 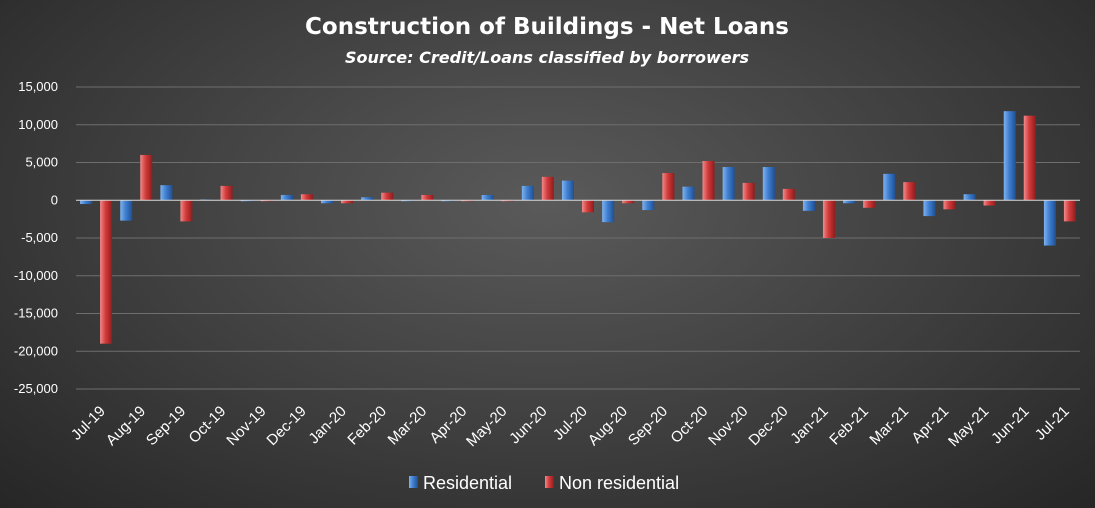 What do you see at coordinates (39, 237) in the screenshot?
I see `y-tick-label: -5,000` at bounding box center [39, 237].